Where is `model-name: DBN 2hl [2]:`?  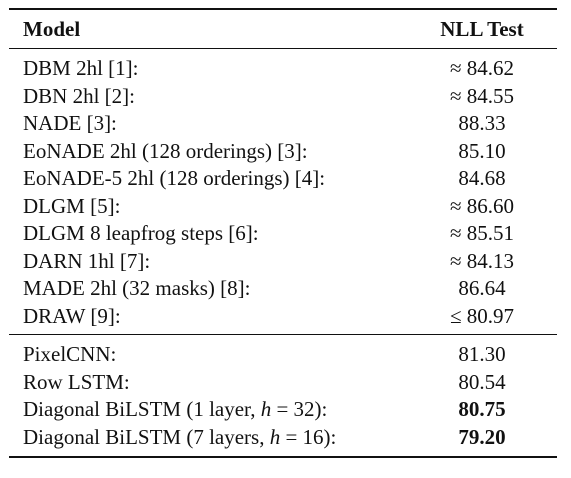
model-name: DBN 2hl [2]: is located at coordinates (79, 95).